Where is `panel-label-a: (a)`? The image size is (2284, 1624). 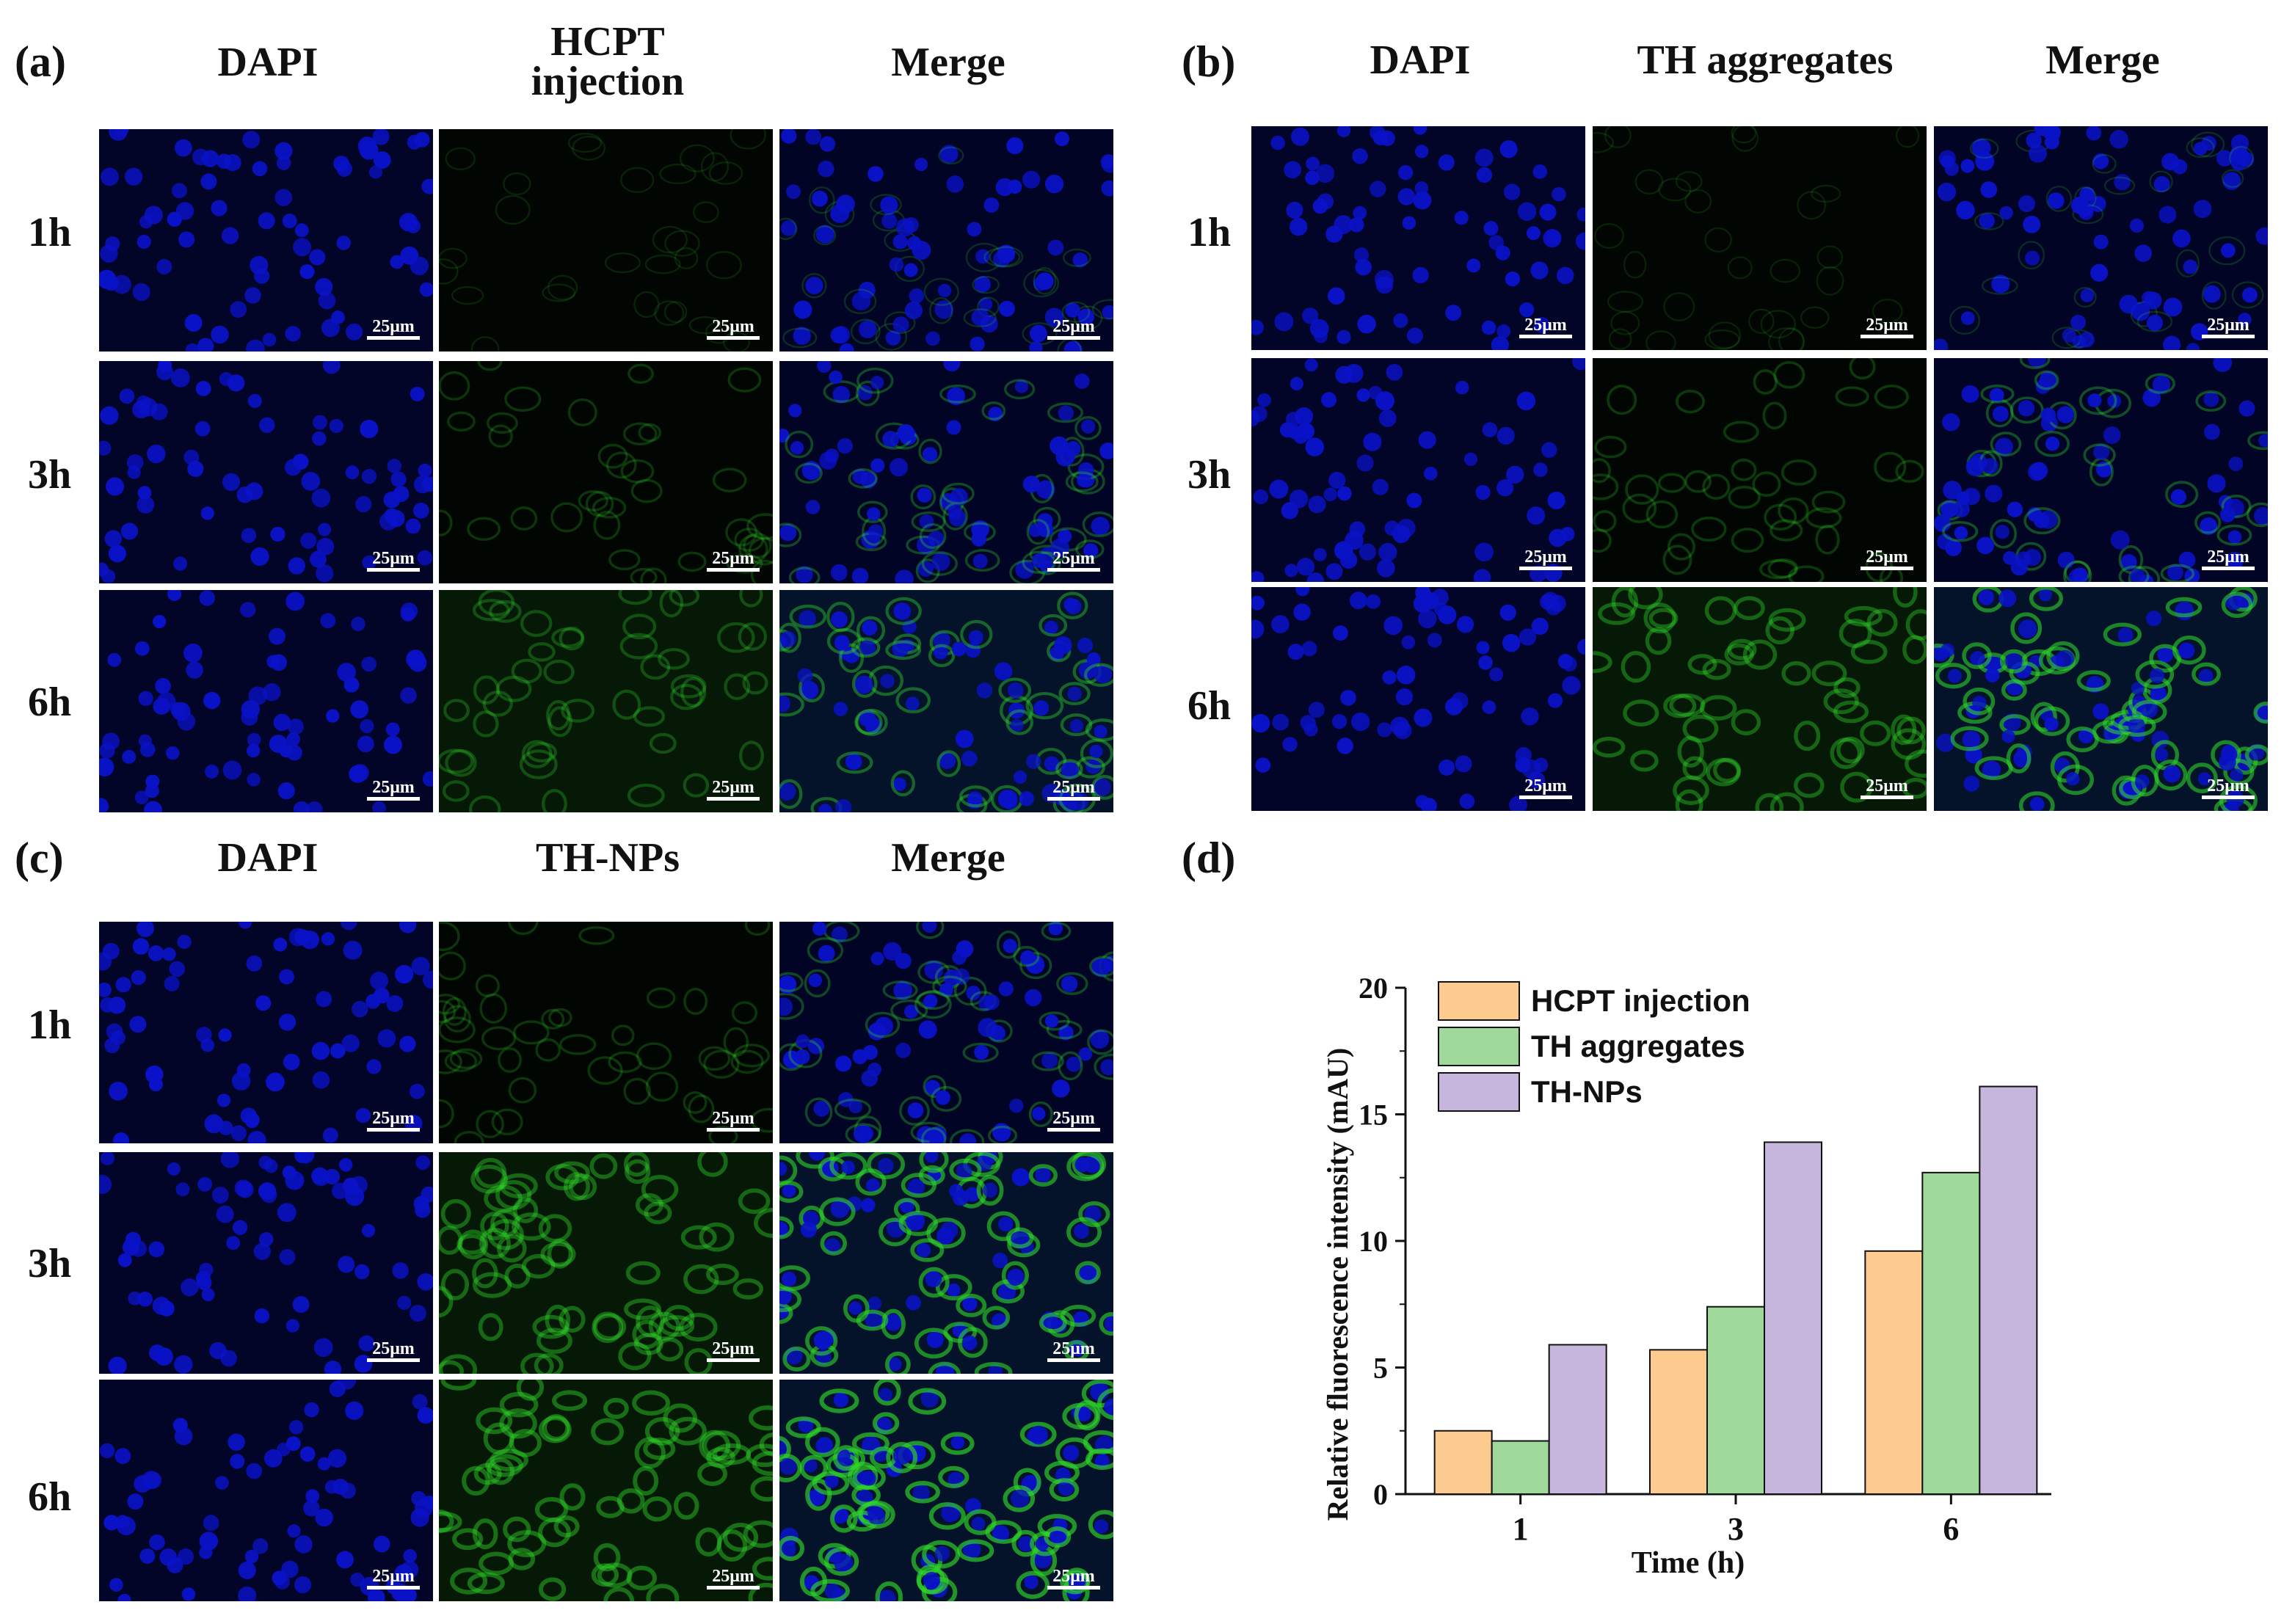 panel-label-a: (a) is located at coordinates (40, 61).